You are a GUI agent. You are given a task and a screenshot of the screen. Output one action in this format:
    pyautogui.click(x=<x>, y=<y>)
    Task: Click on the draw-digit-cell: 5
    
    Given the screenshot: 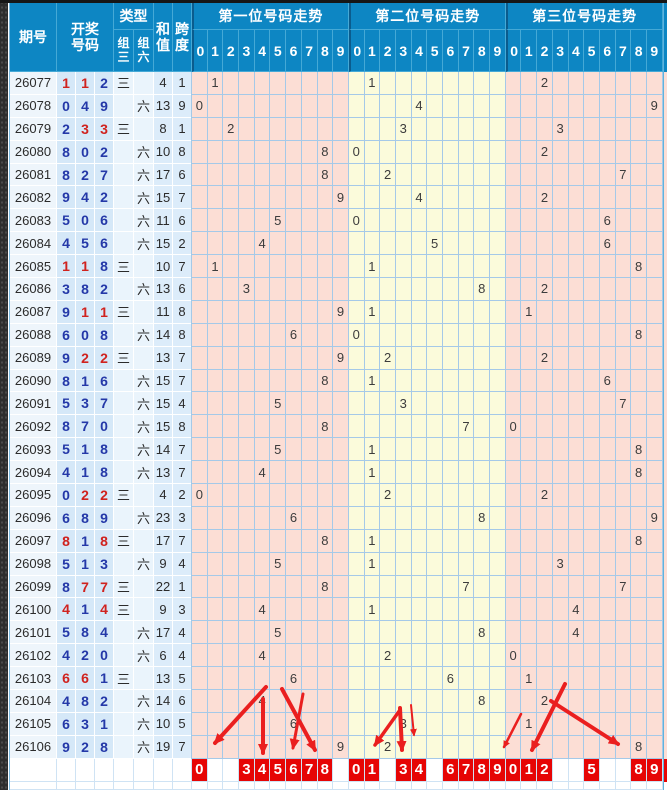 What is the action you would take?
    pyautogui.click(x=66, y=564)
    